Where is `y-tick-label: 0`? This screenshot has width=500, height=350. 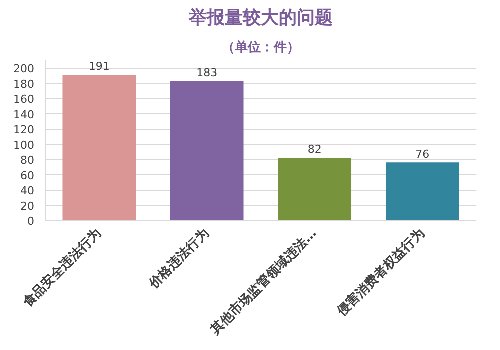 y-tick-label: 0 is located at coordinates (31, 221).